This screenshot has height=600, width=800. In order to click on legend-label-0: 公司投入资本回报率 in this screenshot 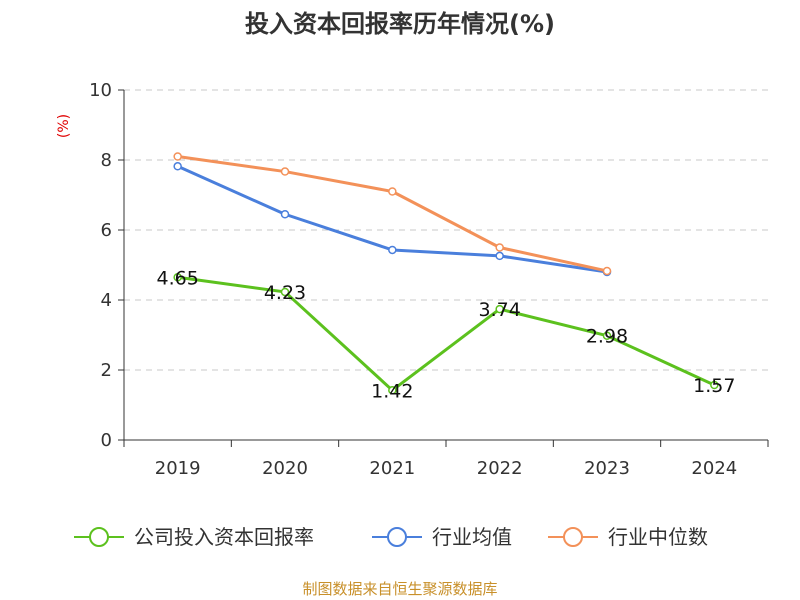, I will do `click(224, 537)`.